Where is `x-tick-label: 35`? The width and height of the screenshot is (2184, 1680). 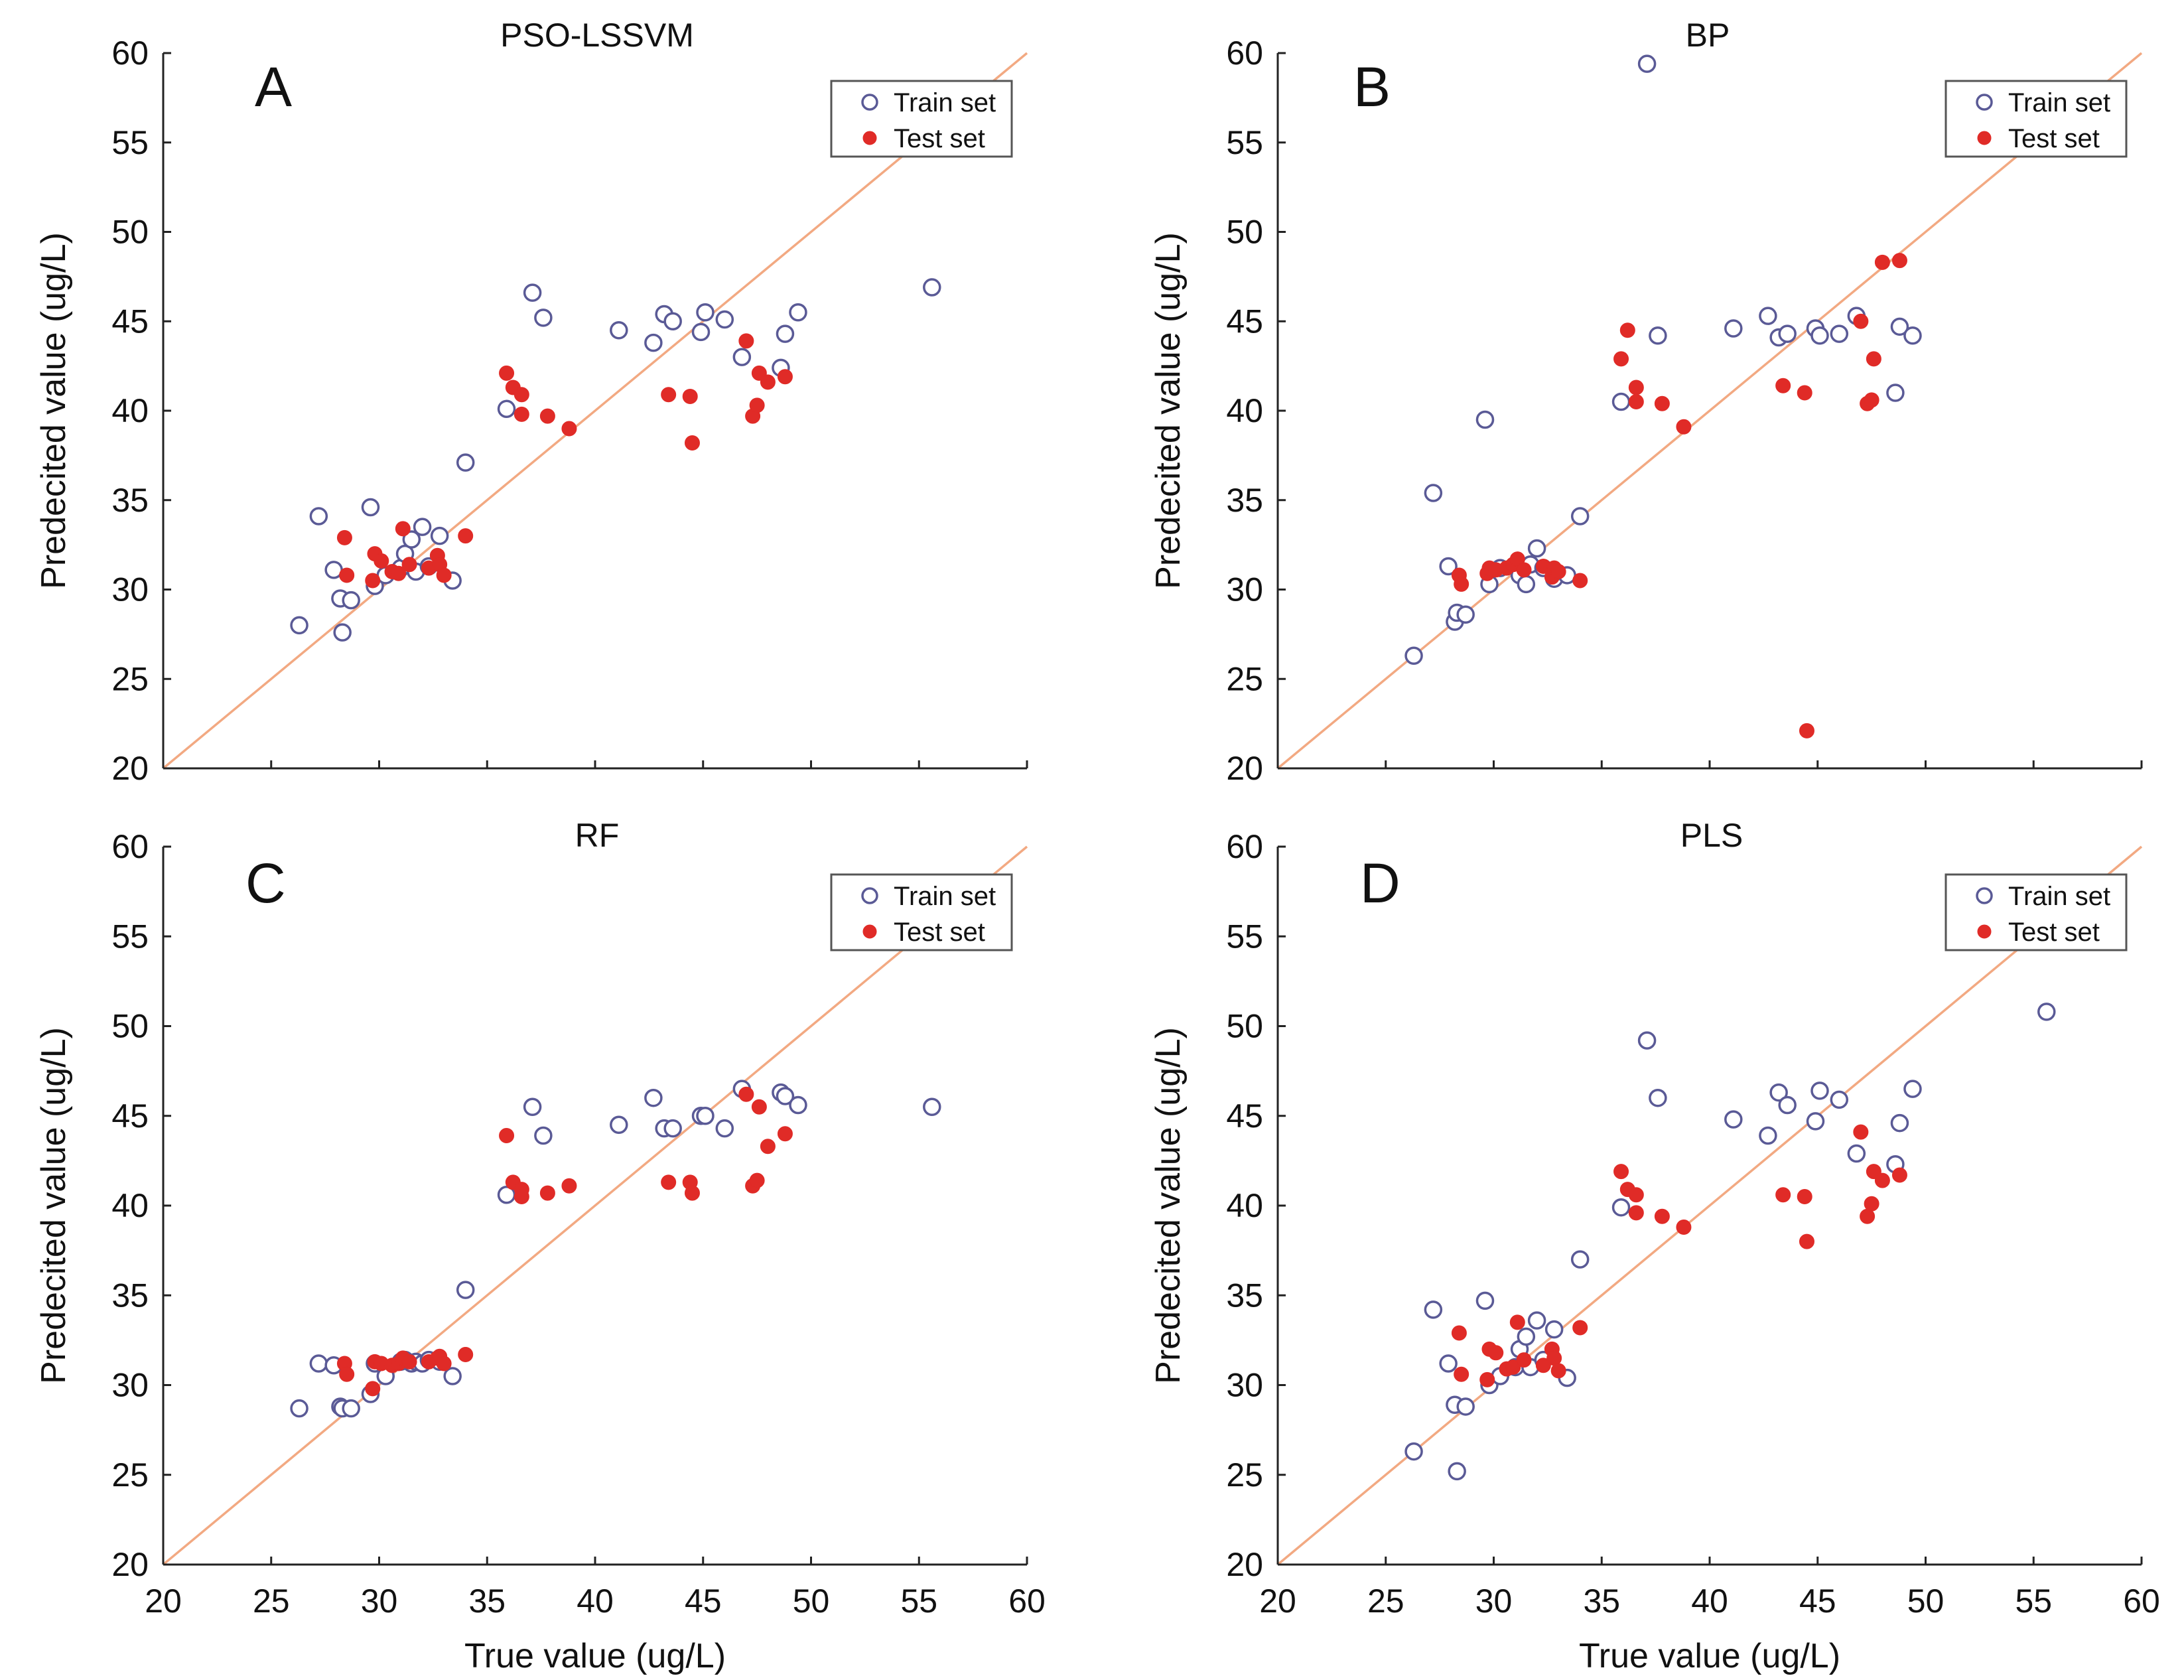
x-tick-label: 35 is located at coordinates (487, 1601).